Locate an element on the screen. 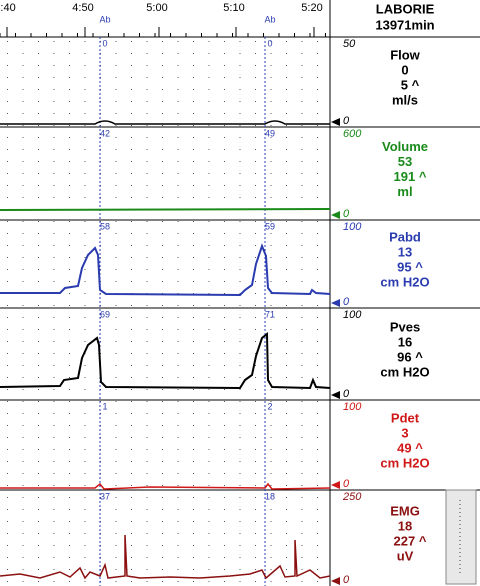  readout-value2: 95 ^ is located at coordinates (410, 266).